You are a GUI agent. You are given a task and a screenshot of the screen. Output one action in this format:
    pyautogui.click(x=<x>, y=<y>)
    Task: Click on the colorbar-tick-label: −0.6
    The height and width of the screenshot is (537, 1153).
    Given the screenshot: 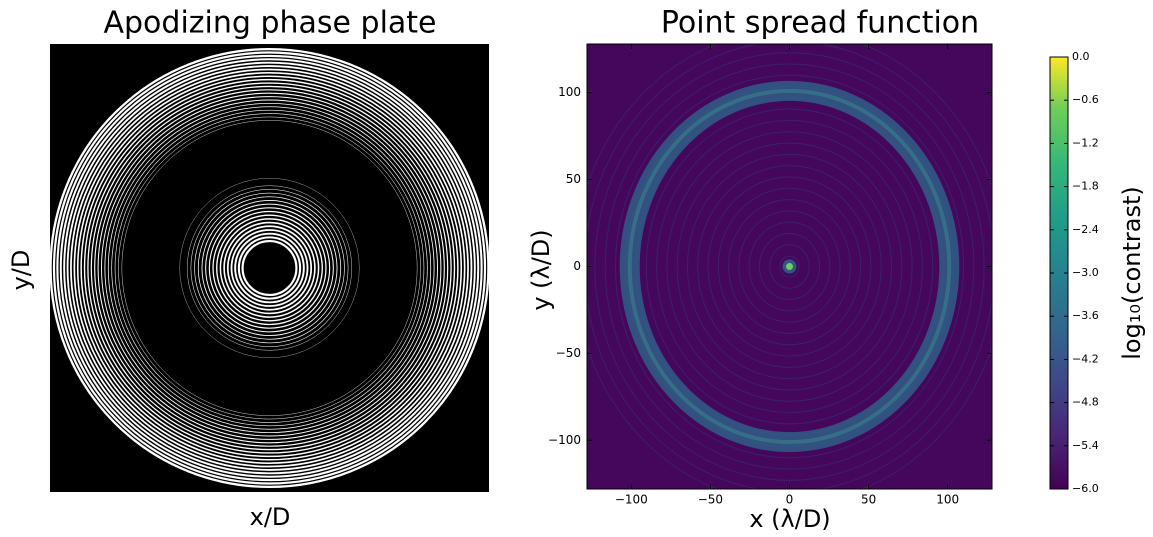 What is the action you would take?
    pyautogui.click(x=1085, y=99)
    